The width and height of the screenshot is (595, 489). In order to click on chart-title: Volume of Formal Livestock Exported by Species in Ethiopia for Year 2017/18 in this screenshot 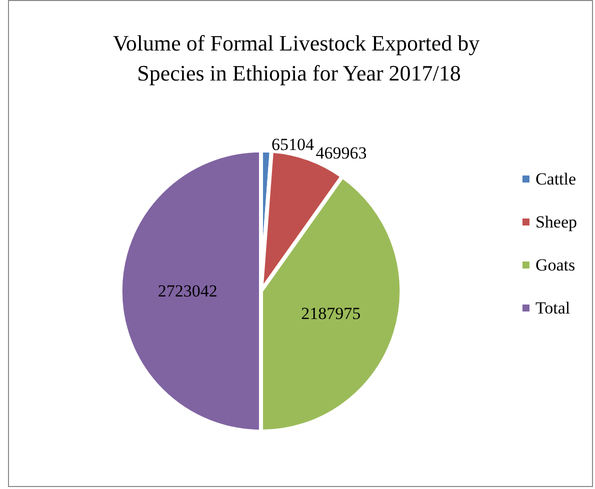, I will do `click(299, 58)`.